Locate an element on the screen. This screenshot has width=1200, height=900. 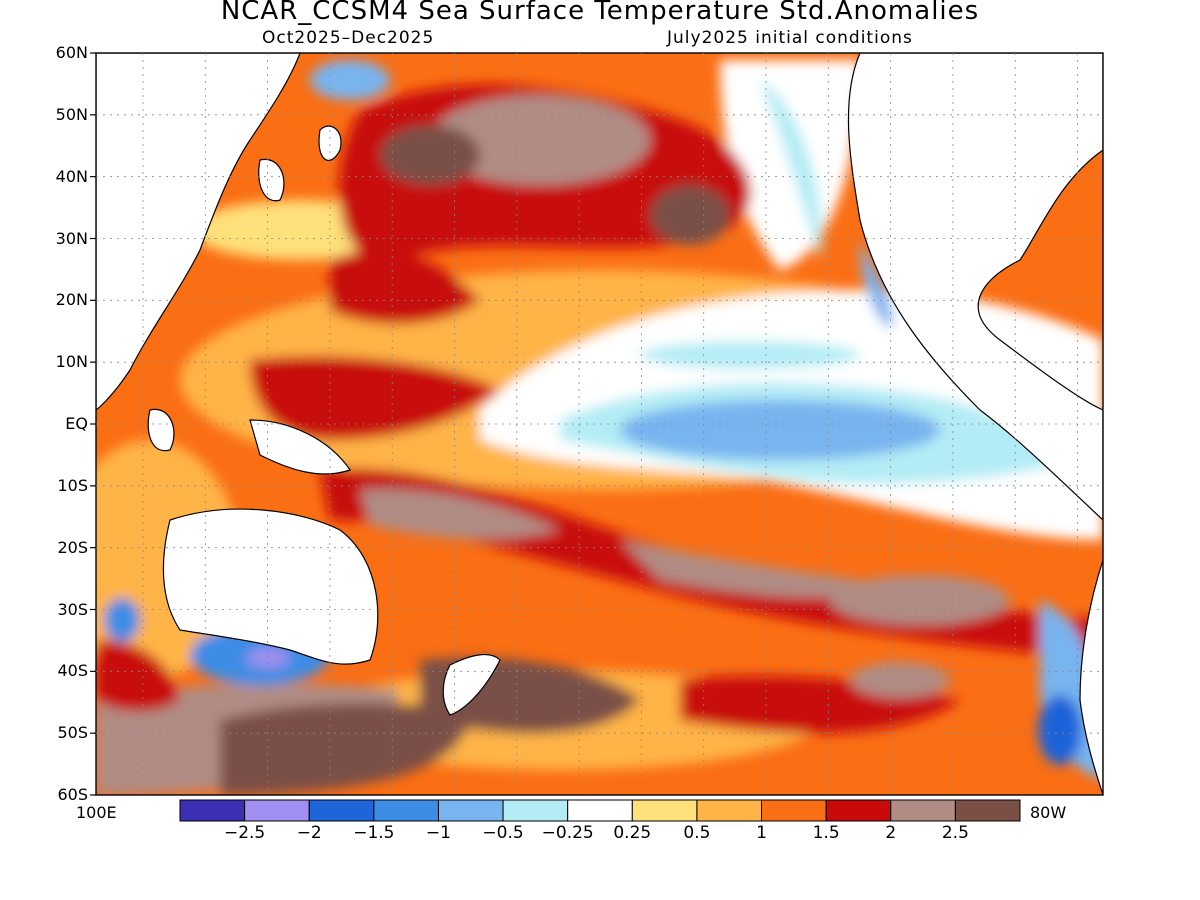
lon-label-left: 100E is located at coordinates (96, 812).